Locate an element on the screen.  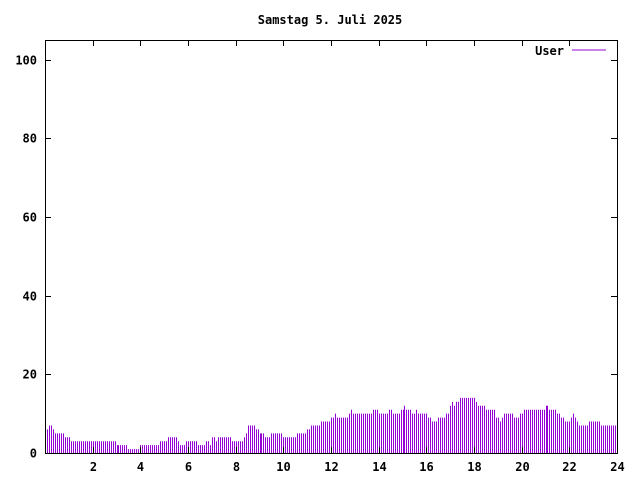
chart-title: Samstag 5. Juli 2025 is located at coordinates (330, 20).